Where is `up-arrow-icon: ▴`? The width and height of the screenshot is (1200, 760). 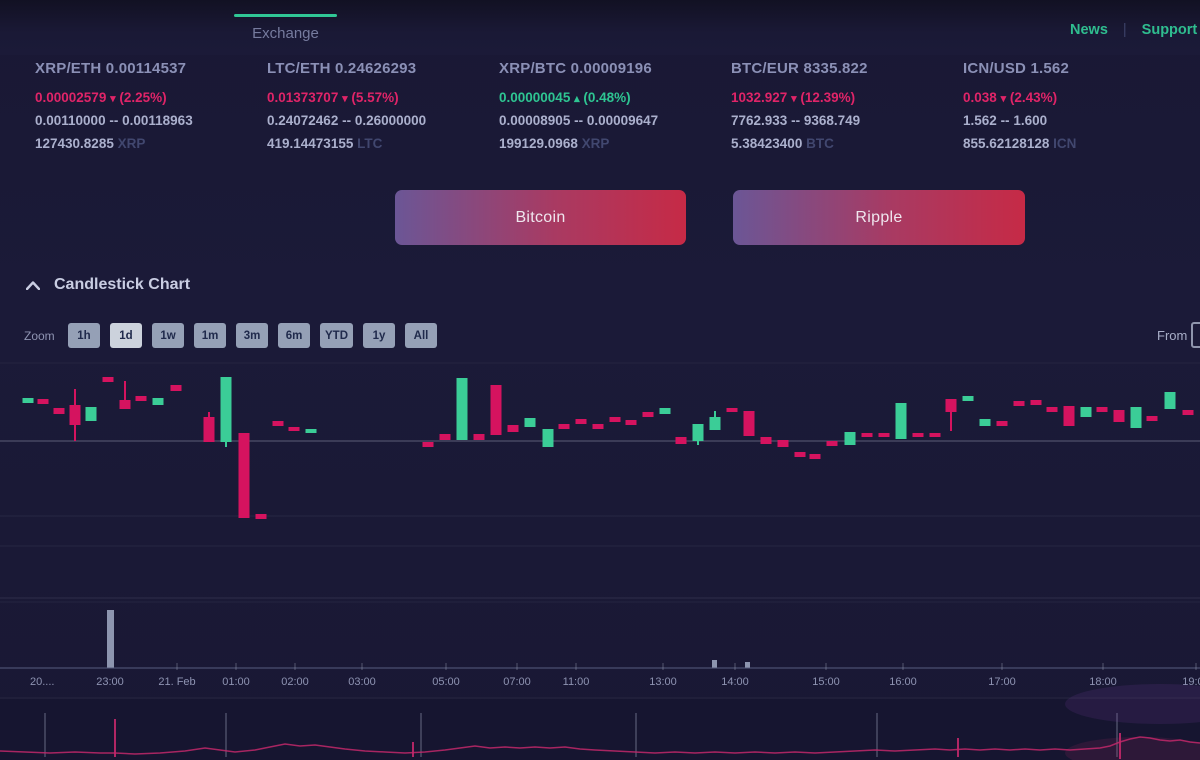 up-arrow-icon: ▴ is located at coordinates (577, 99).